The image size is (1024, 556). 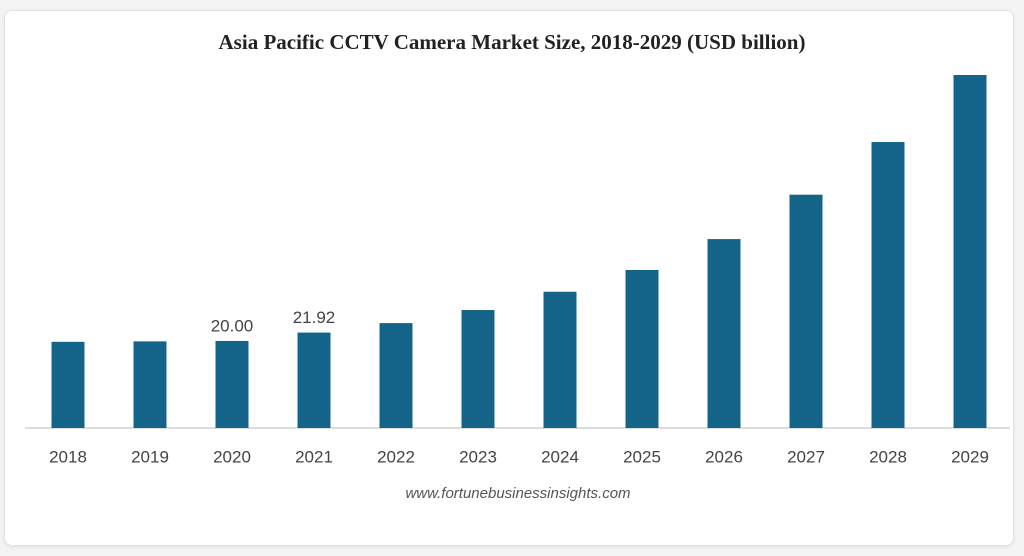 What do you see at coordinates (396, 456) in the screenshot?
I see `x-tick-label: 2022` at bounding box center [396, 456].